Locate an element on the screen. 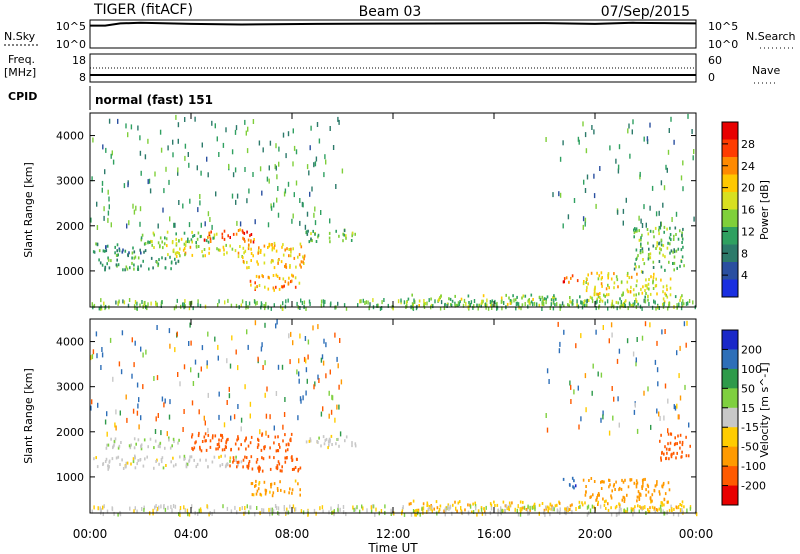 Image resolution: width=800 pixels, height=554 pixels. nsearch-label: N.Search is located at coordinates (771, 36).